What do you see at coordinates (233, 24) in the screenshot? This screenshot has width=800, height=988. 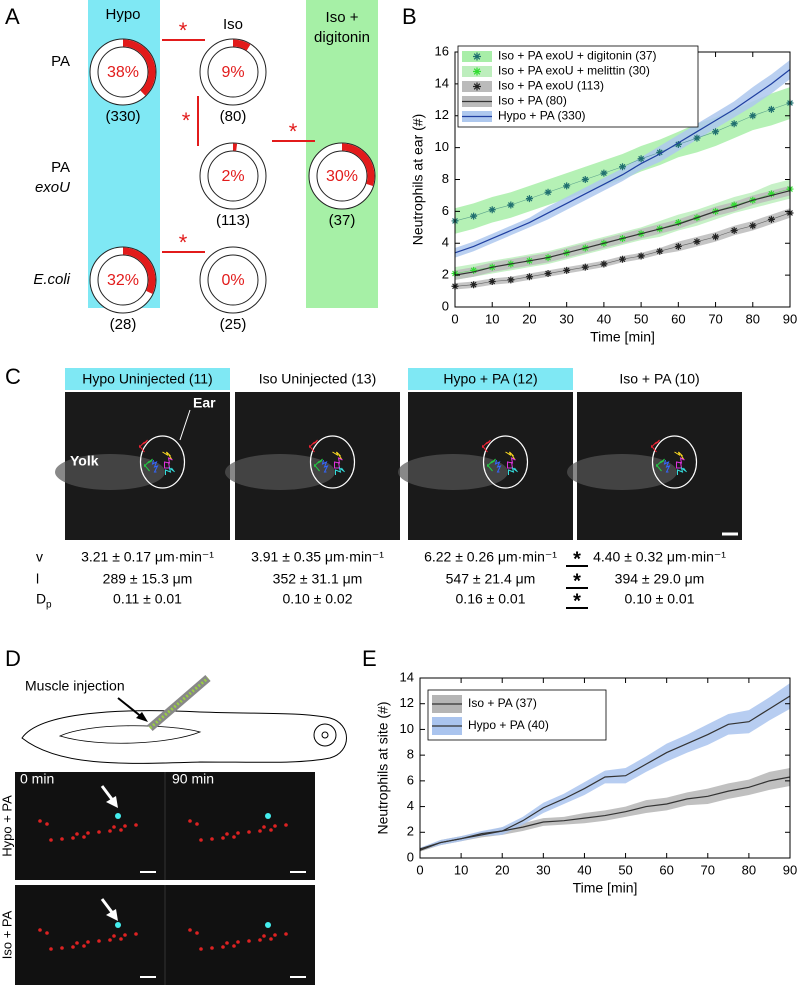 I see `column-header: Iso` at bounding box center [233, 24].